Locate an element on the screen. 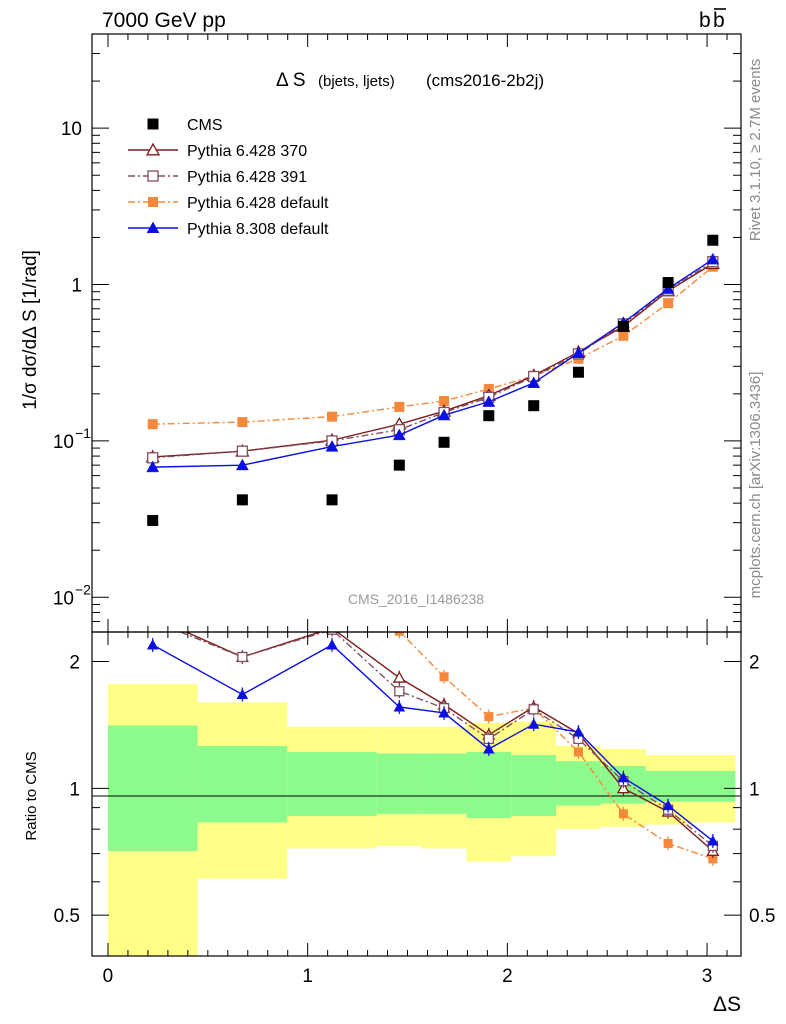 This screenshot has height=1024, width=786. y-tick-exponent: −2 is located at coordinates (83, 589).